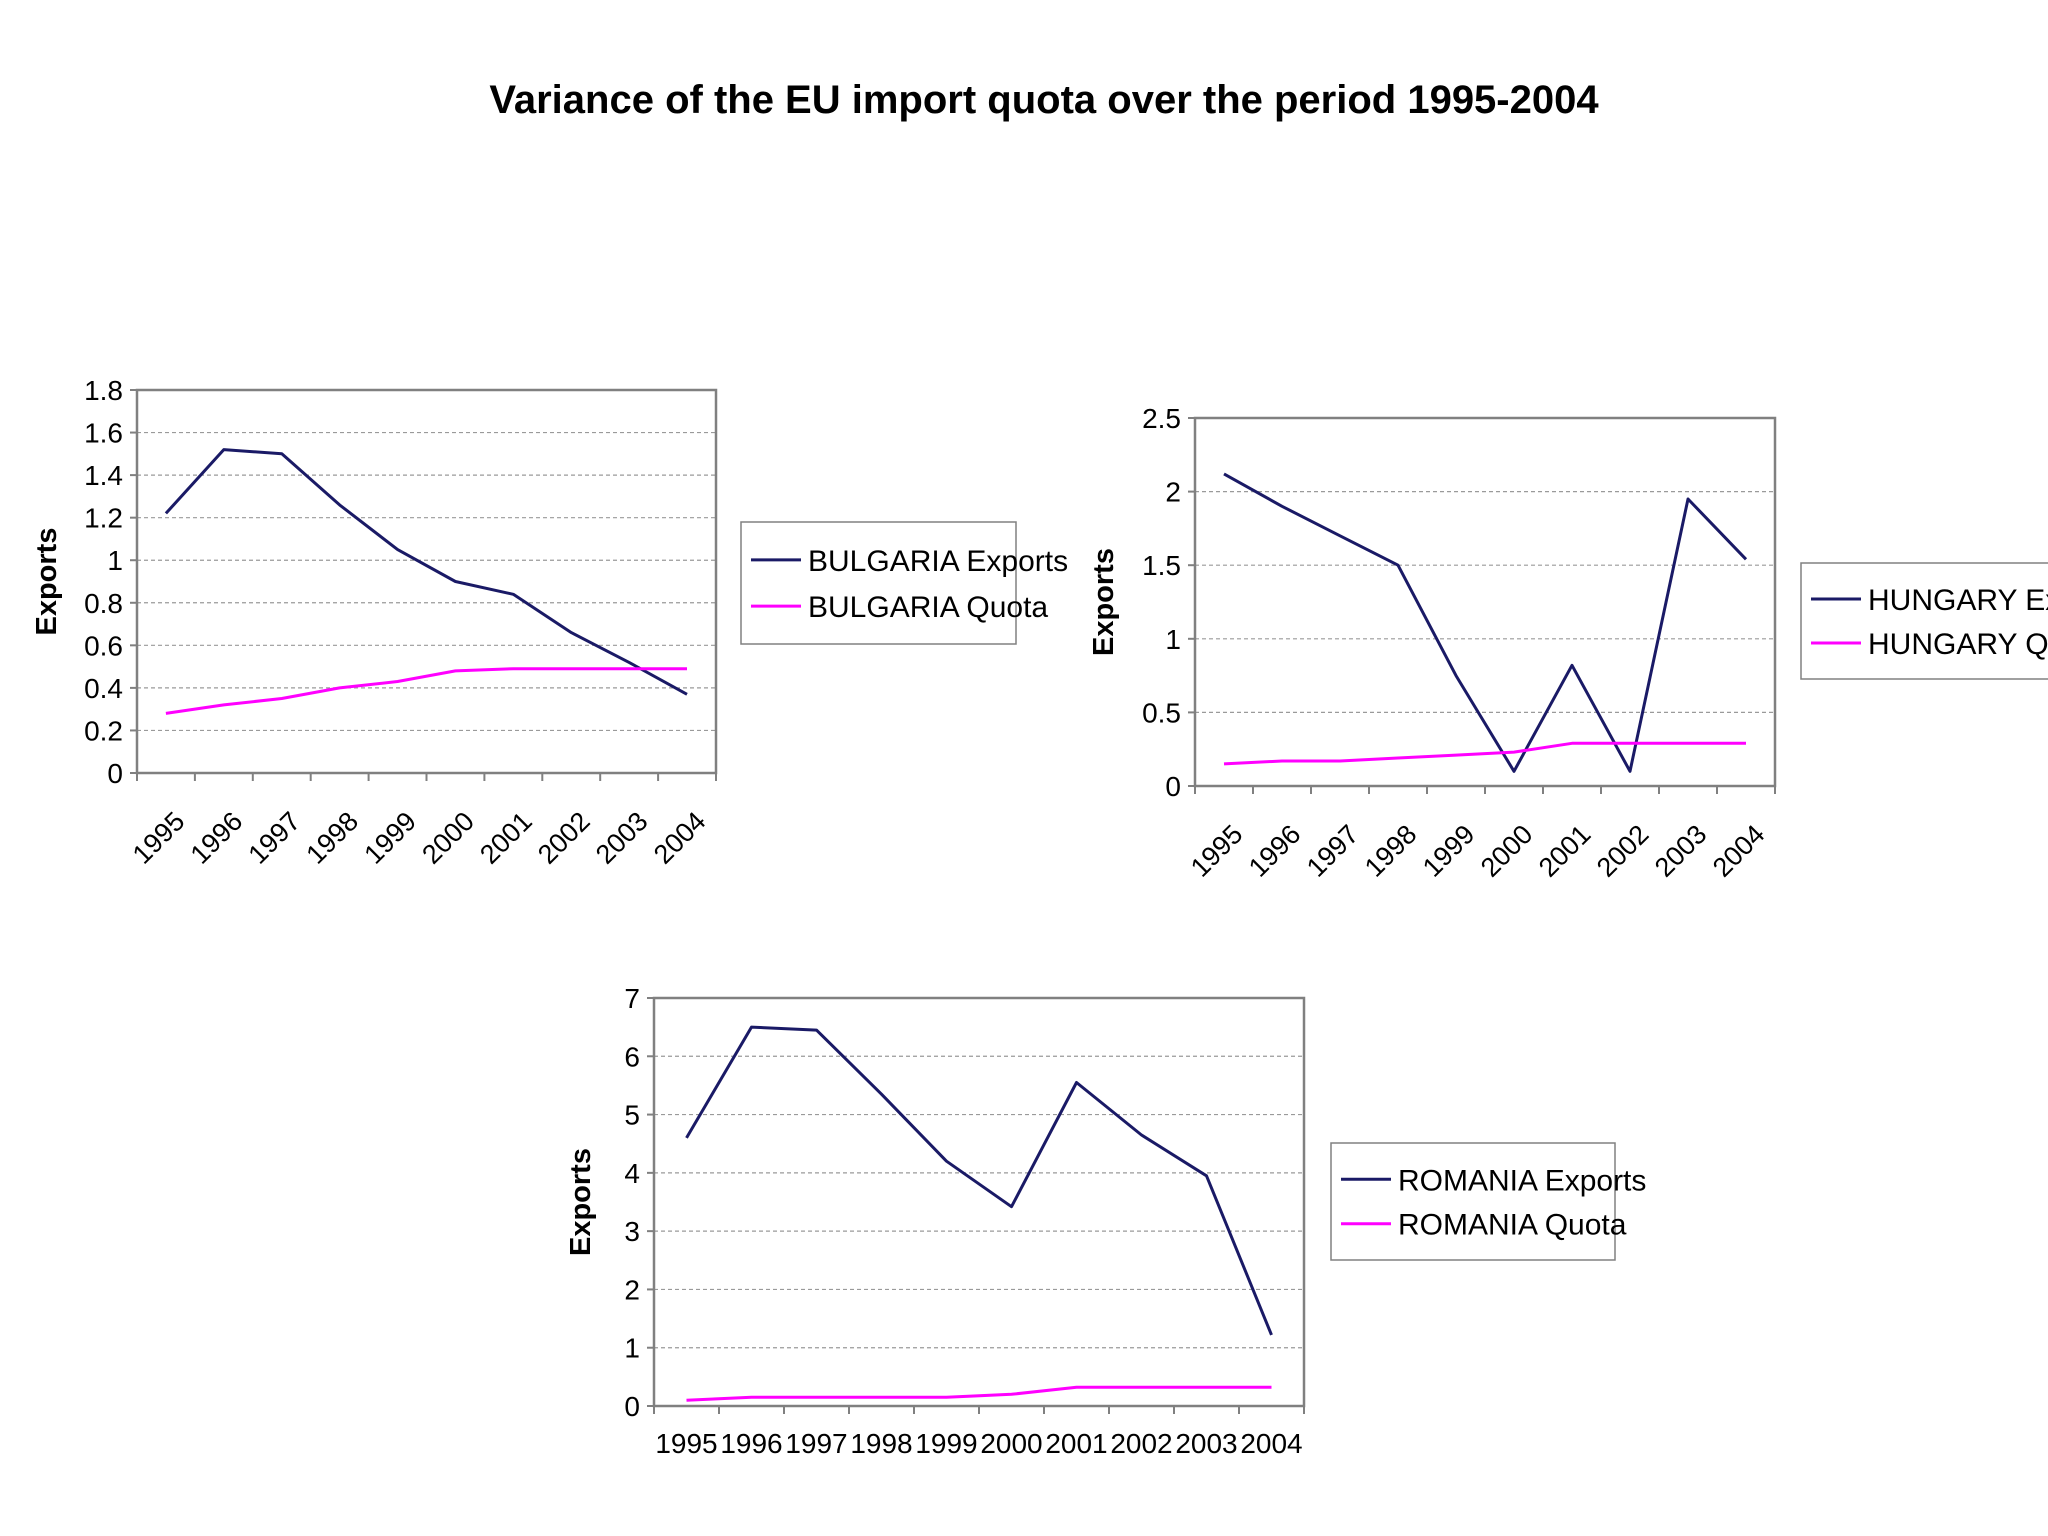 The height and width of the screenshot is (1536, 2048). I want to click on legend-entry: BULGARIA Quota, so click(928, 607).